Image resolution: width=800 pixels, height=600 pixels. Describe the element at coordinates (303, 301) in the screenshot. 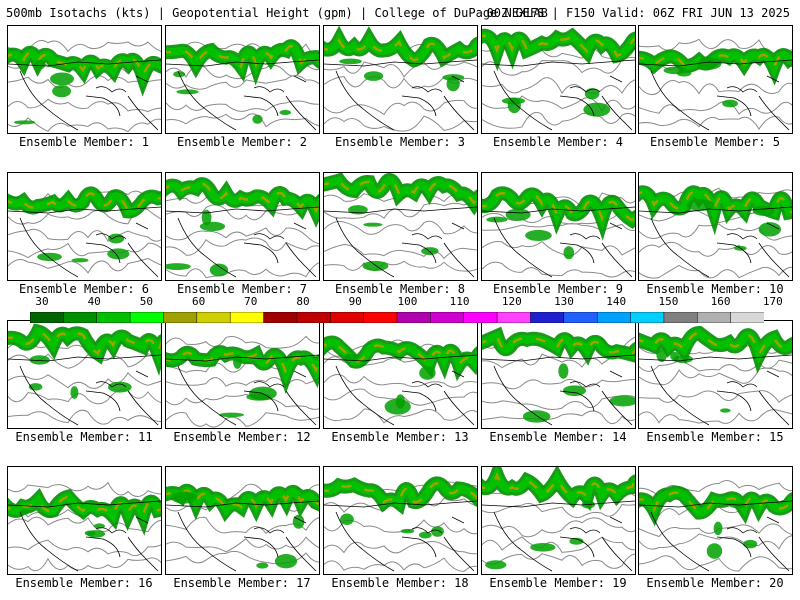

I see `colorbar-tick-label: 80` at that location.